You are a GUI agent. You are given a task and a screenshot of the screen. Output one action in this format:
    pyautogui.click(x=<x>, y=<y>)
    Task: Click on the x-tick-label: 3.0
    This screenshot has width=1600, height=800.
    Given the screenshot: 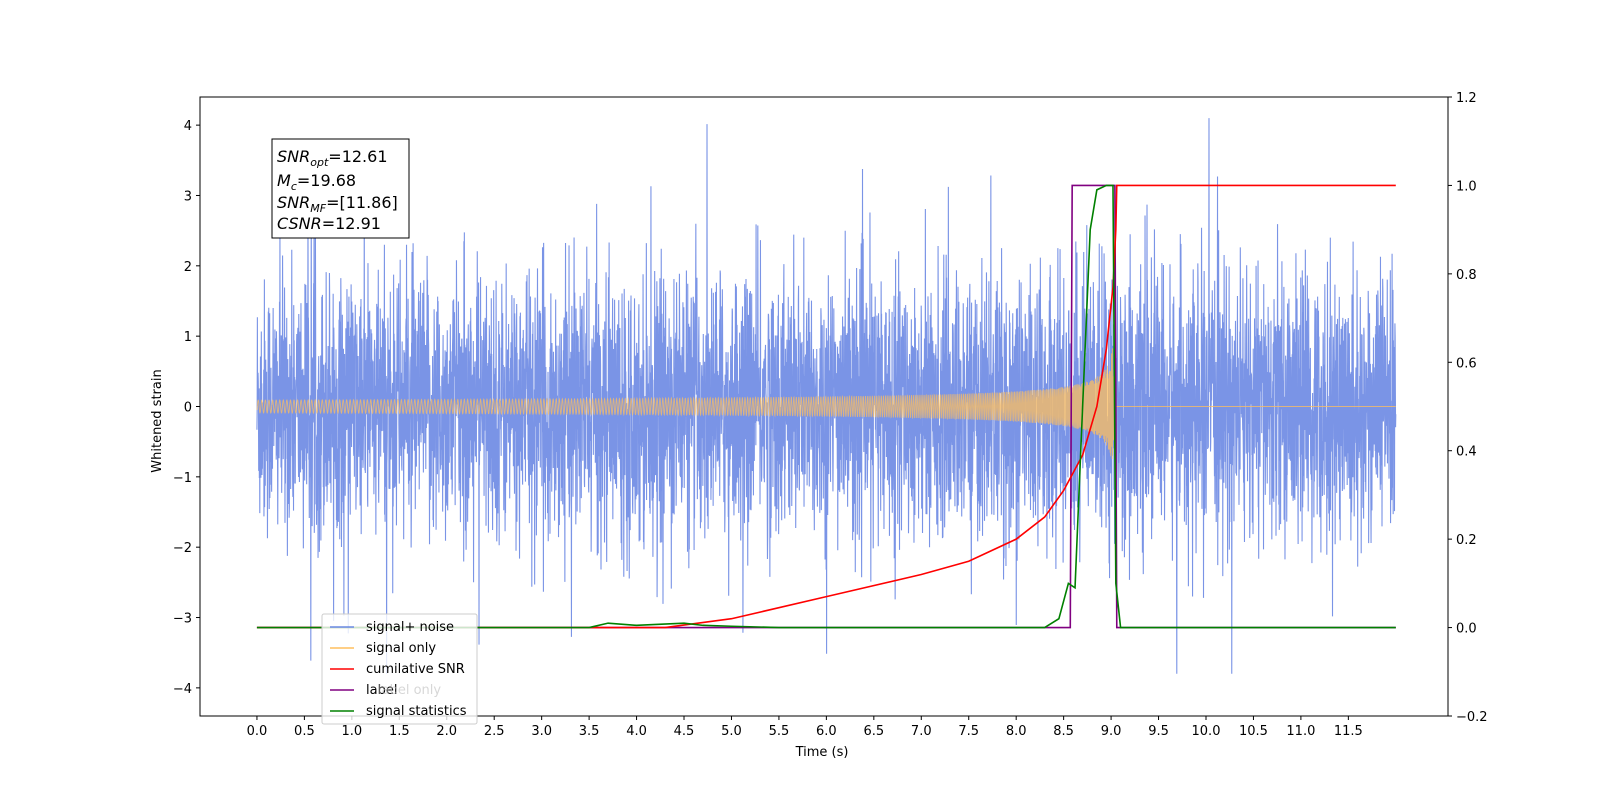 What is the action you would take?
    pyautogui.click(x=541, y=731)
    